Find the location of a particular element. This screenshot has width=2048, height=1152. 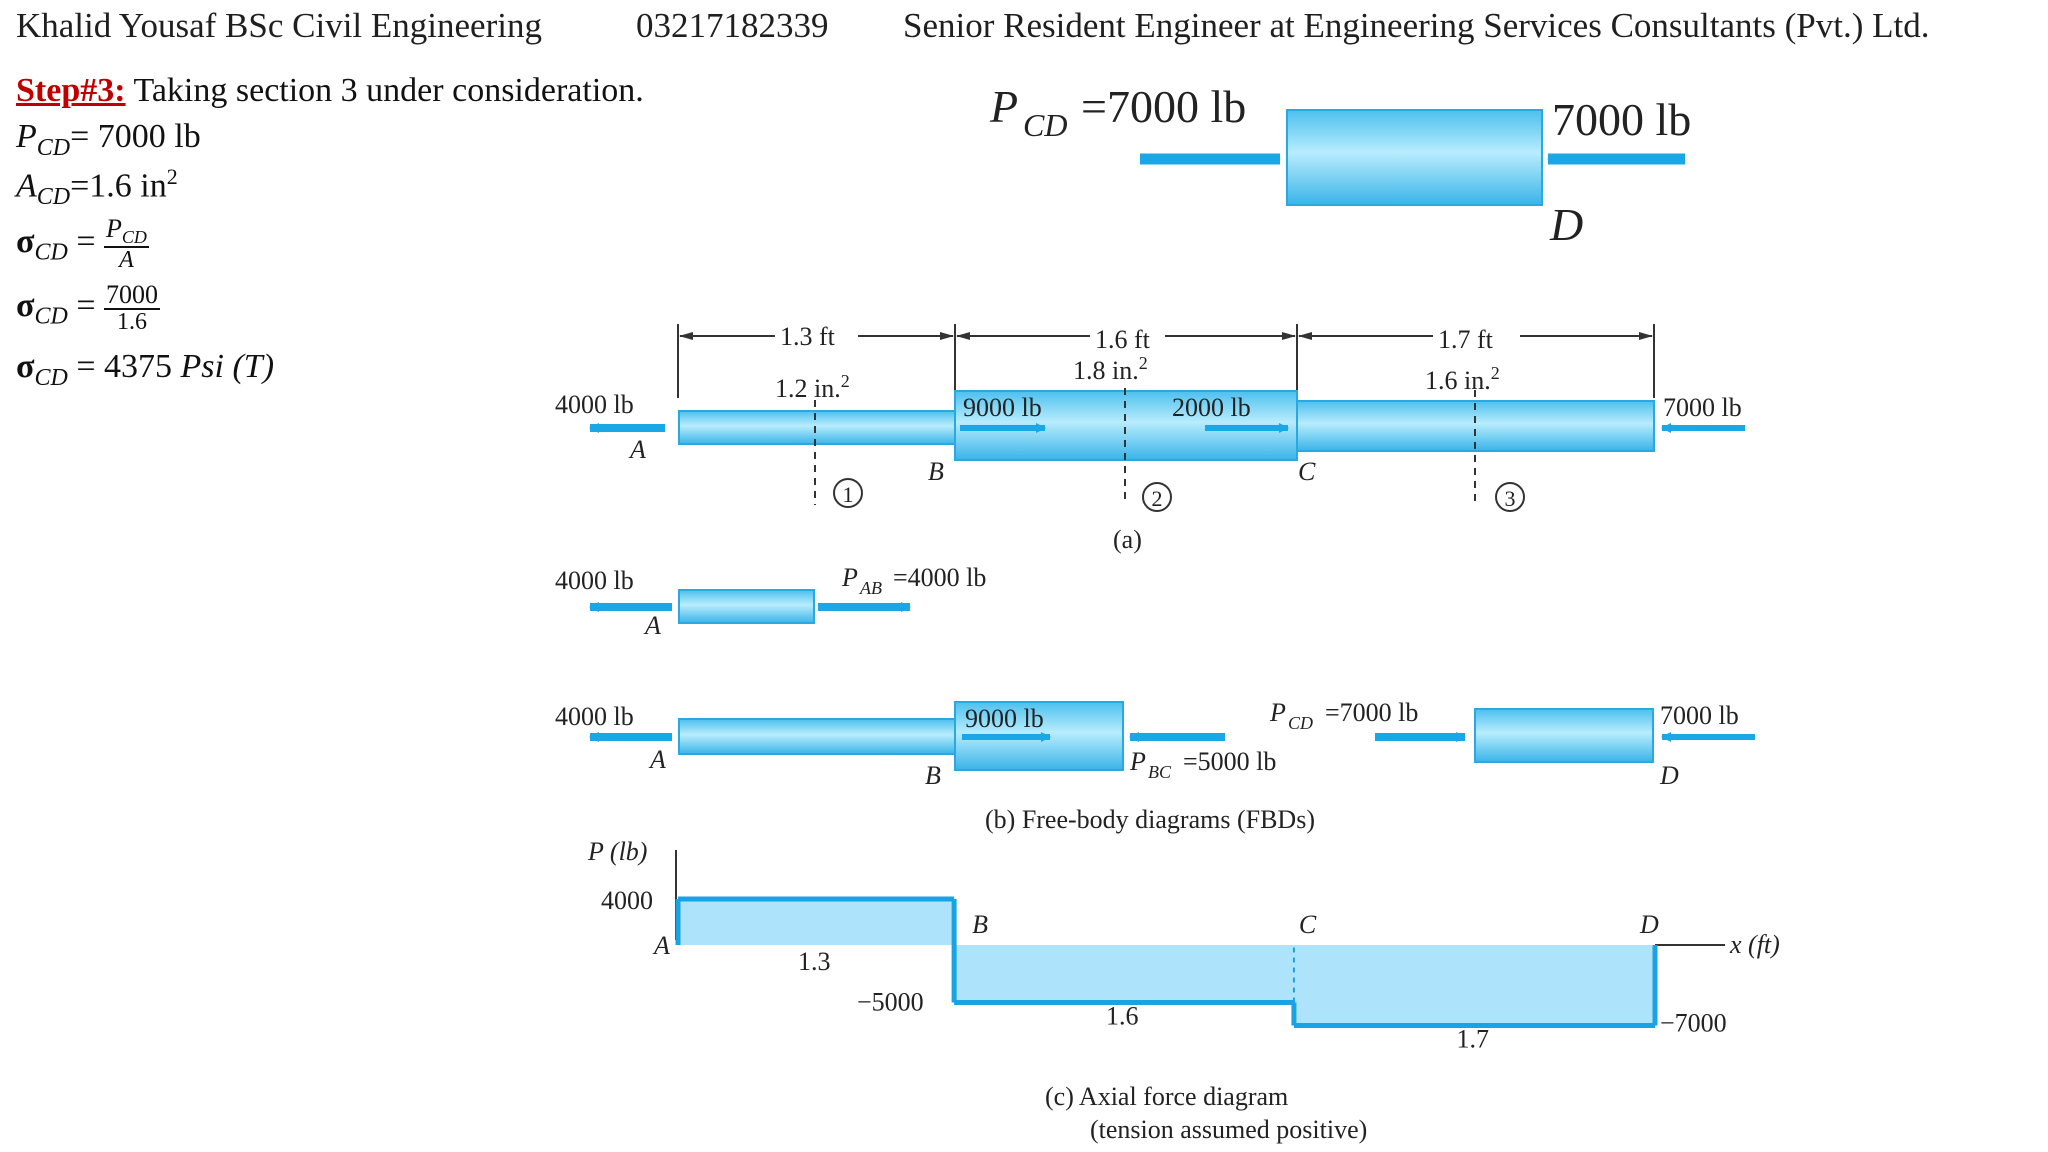

step-label: Step#3: is located at coordinates (71, 90).